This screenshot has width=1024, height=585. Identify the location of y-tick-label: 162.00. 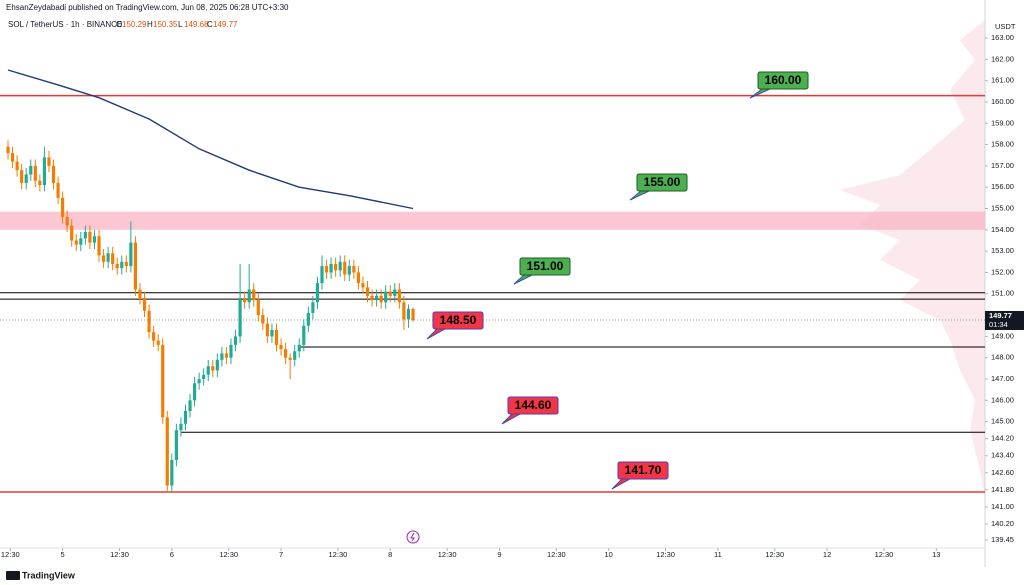
(1002, 58).